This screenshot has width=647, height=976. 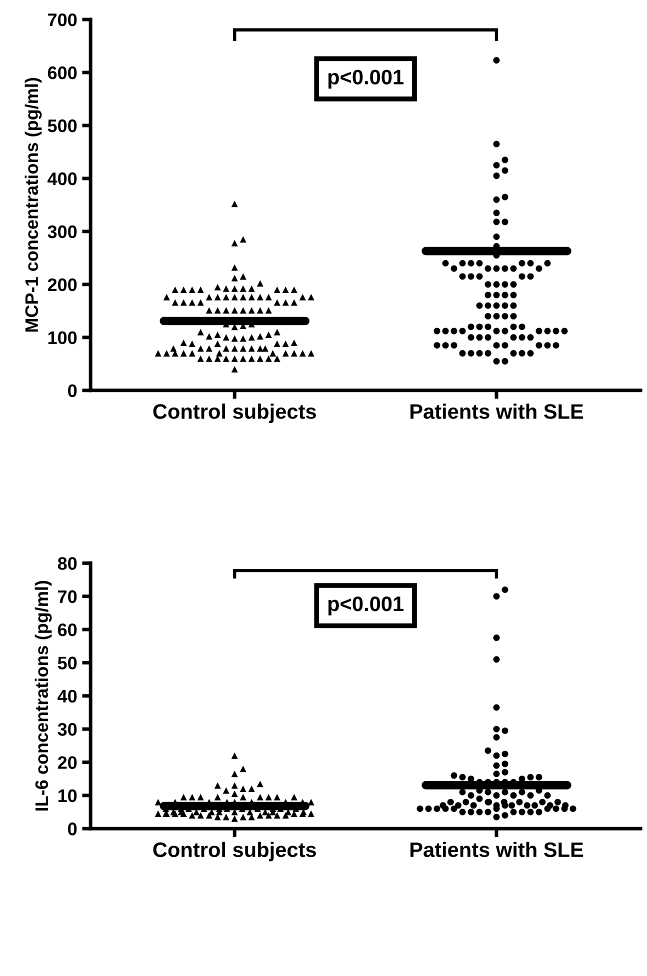 What do you see at coordinates (67, 729) in the screenshot?
I see `y-tick-label: 30` at bounding box center [67, 729].